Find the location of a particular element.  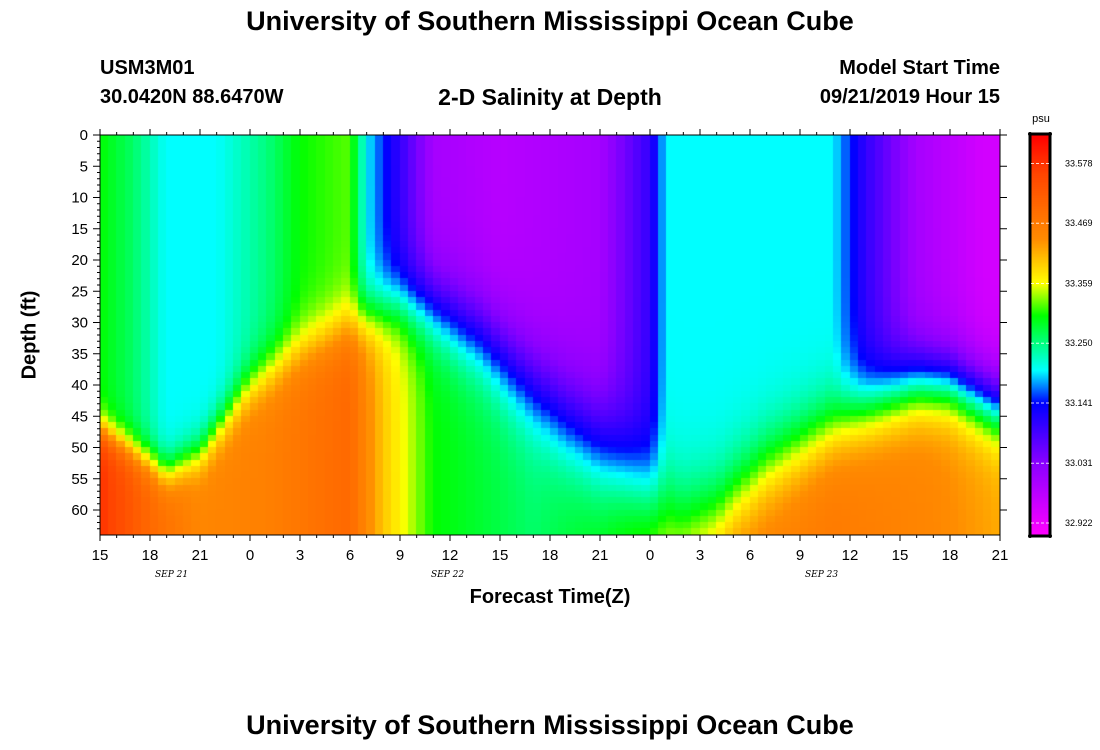

date-label-sep21: SEP 21 is located at coordinates (172, 575).